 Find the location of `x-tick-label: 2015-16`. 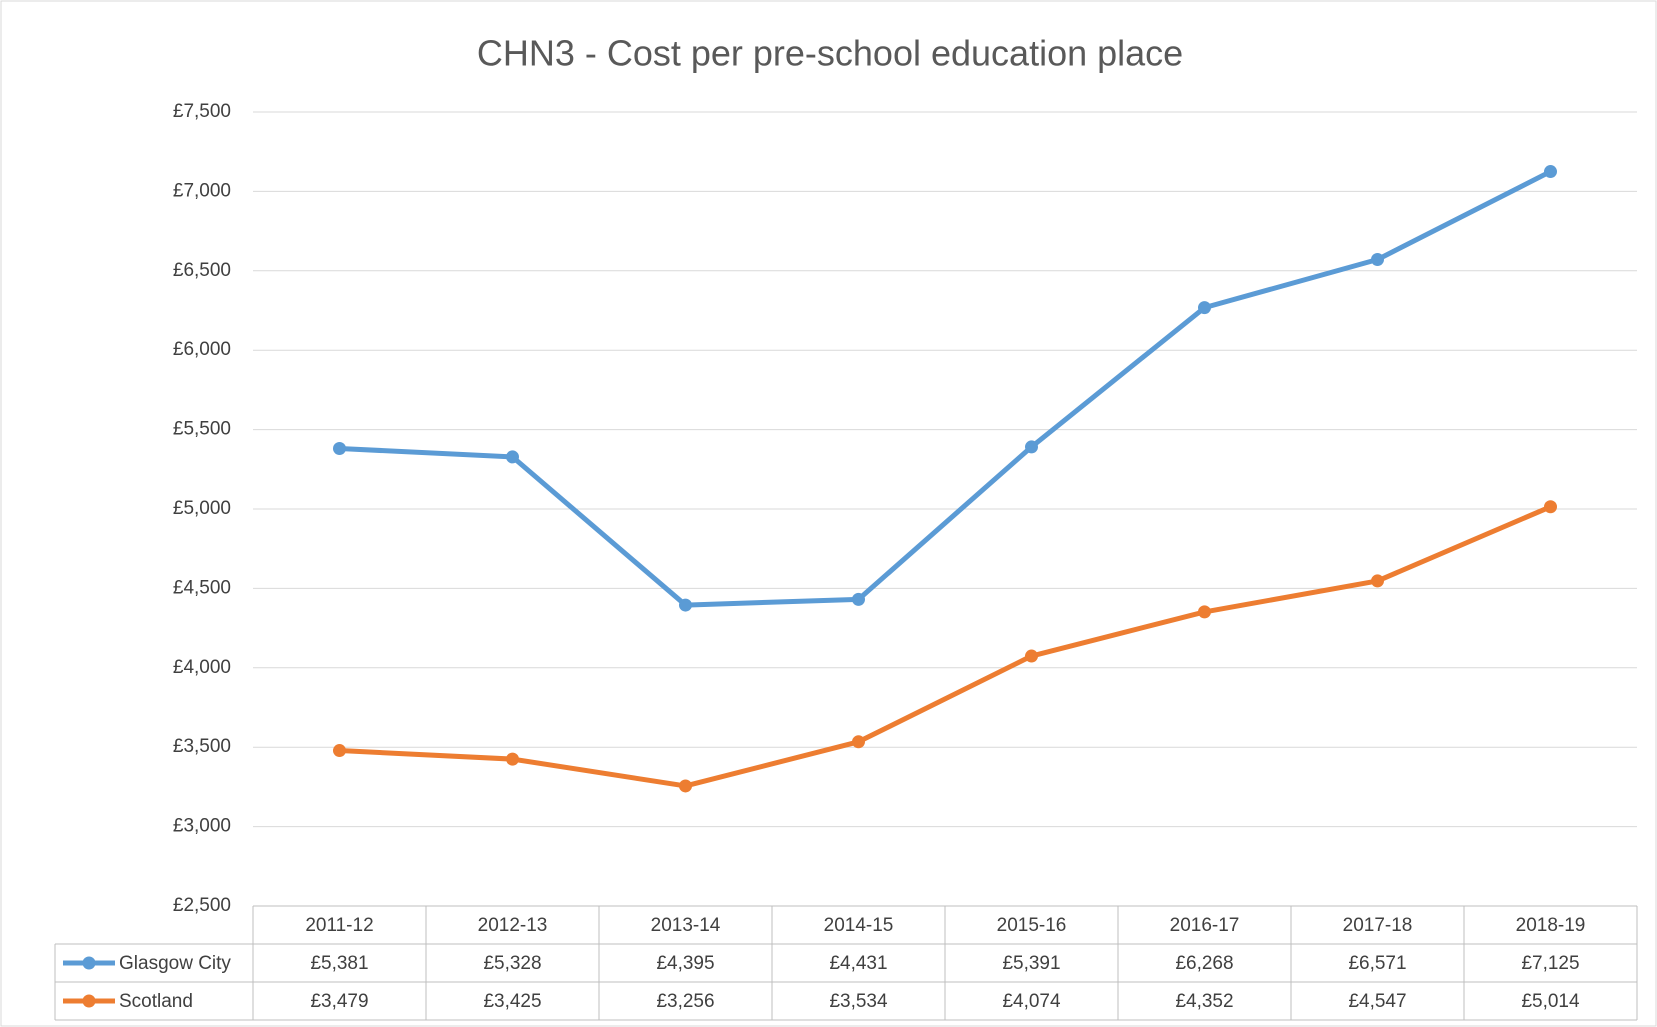

x-tick-label: 2015-16 is located at coordinates (1032, 925).